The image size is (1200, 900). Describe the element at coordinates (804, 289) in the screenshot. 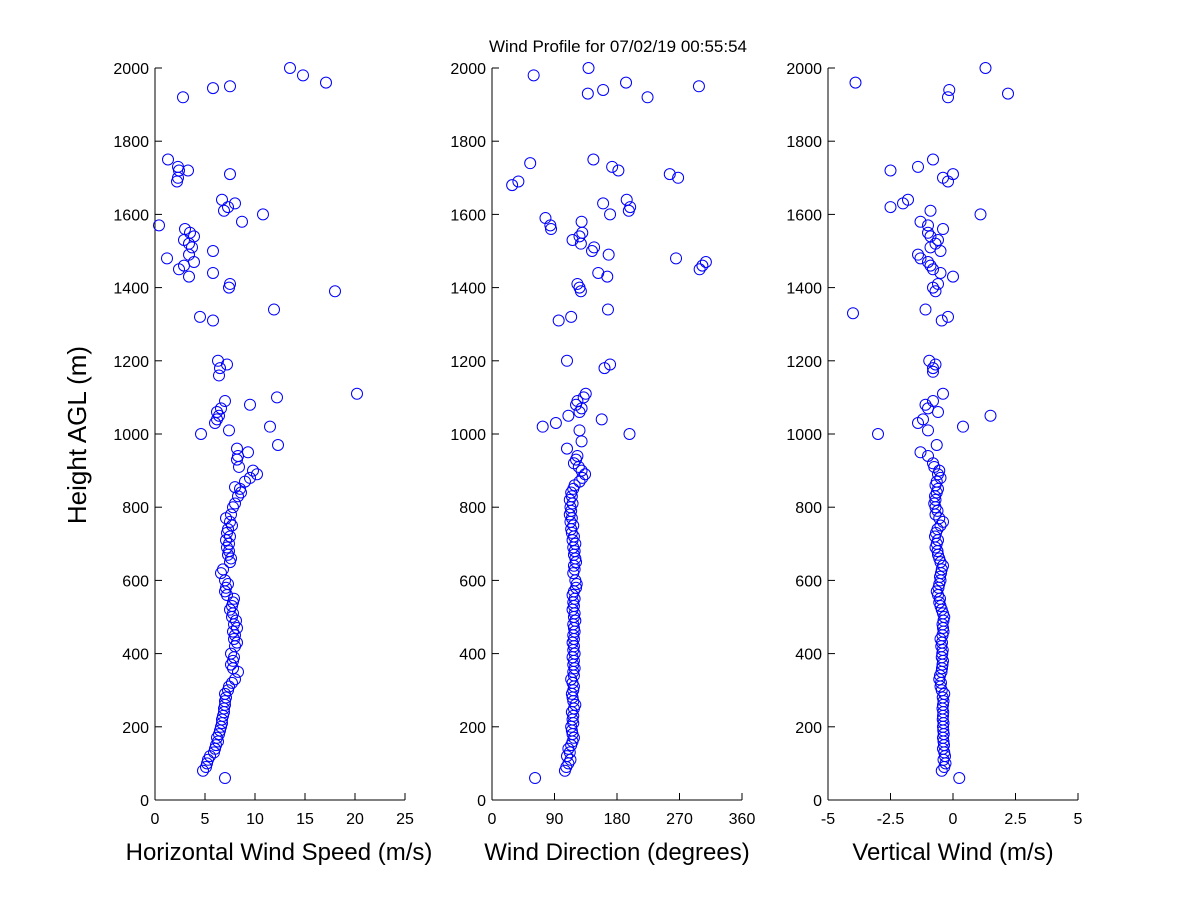

I see `vertical-wind-ytick-label: 1400` at that location.